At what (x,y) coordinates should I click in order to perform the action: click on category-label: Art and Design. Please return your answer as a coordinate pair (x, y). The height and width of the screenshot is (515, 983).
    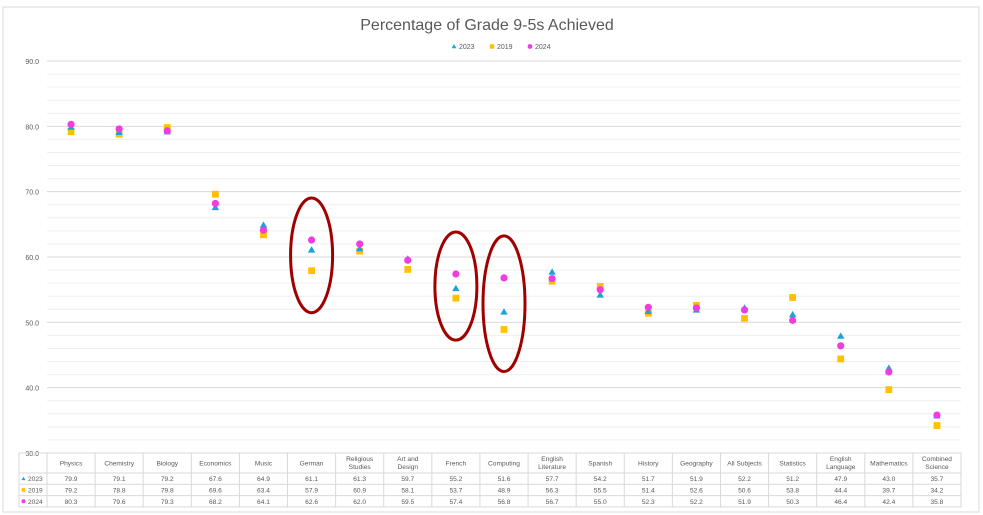
    Looking at the image, I should click on (408, 463).